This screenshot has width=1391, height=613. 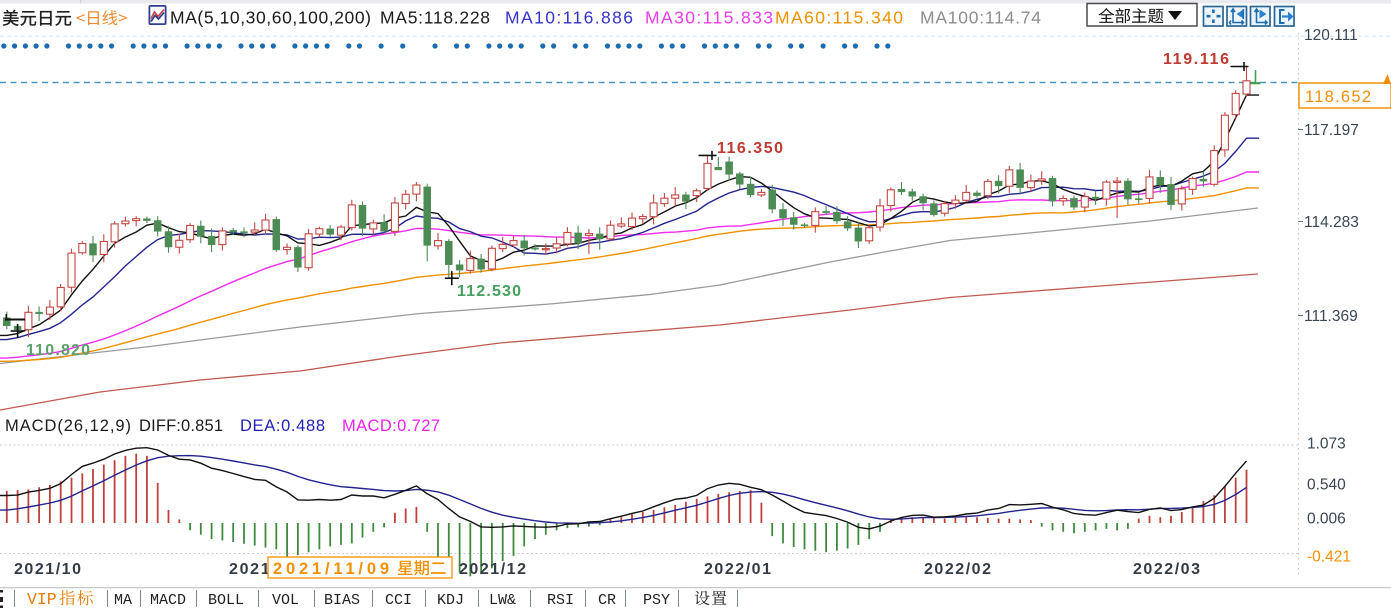 What do you see at coordinates (1338, 97) in the screenshot?
I see `svg-text: 118.652` at bounding box center [1338, 97].